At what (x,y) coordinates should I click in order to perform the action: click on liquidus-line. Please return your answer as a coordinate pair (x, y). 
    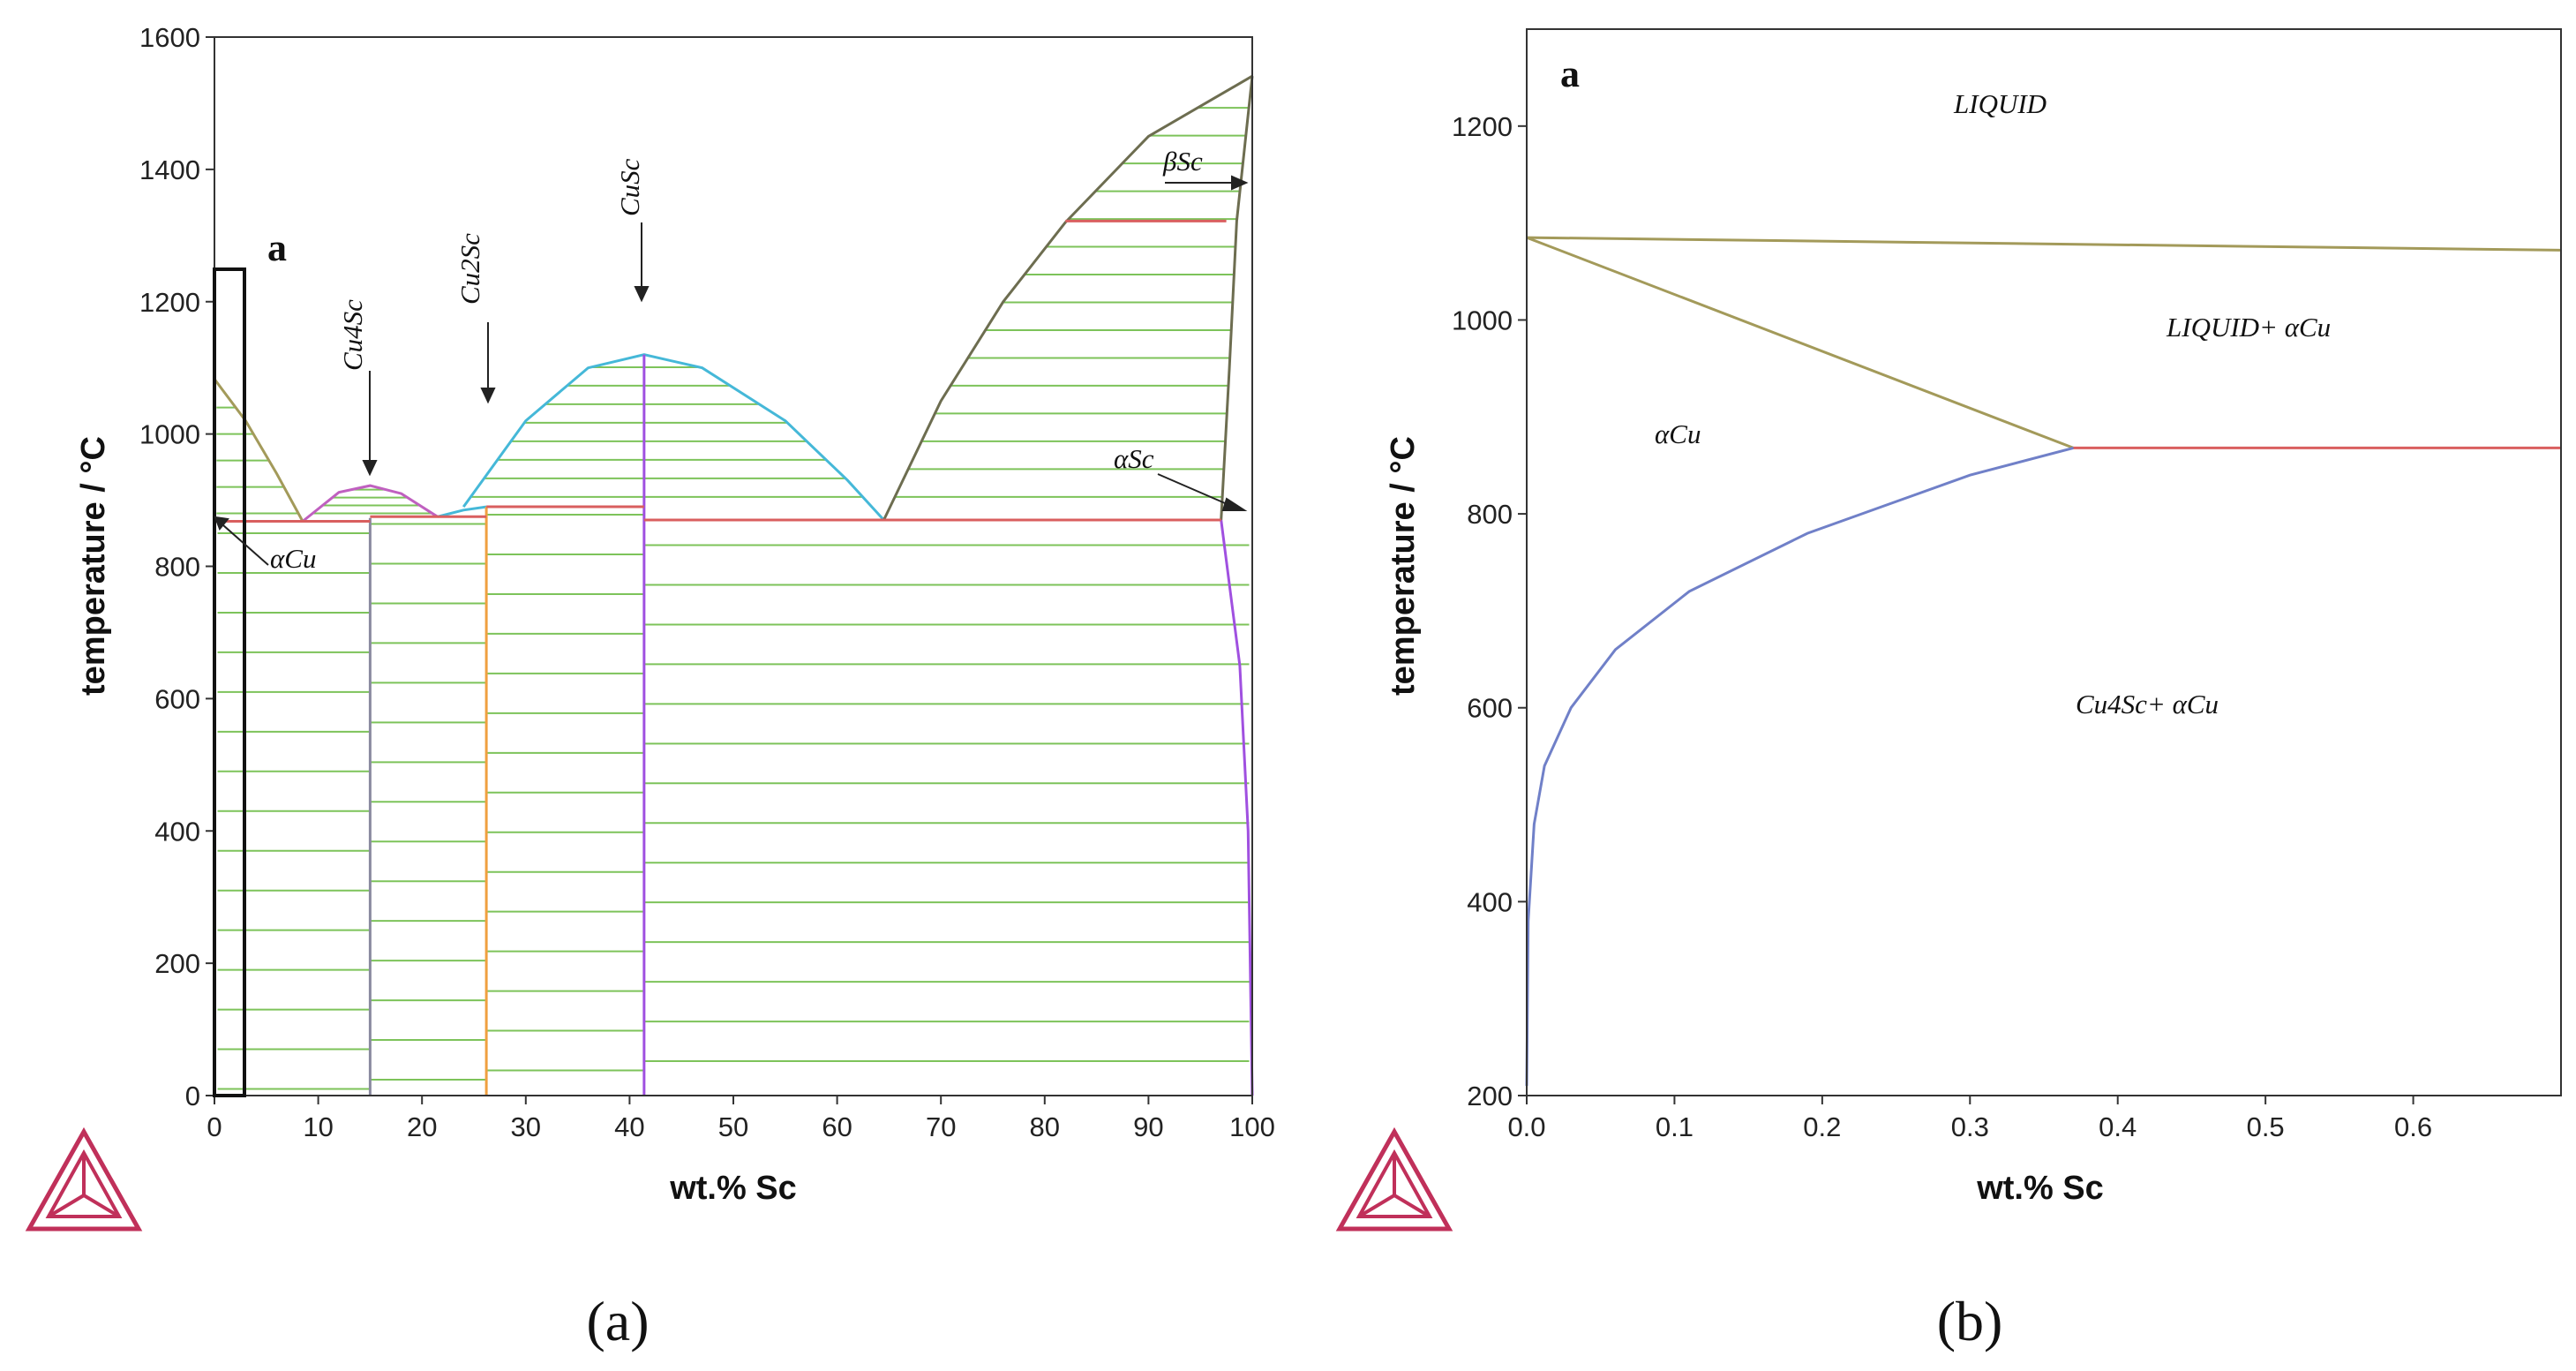
    Looking at the image, I should click on (2044, 244).